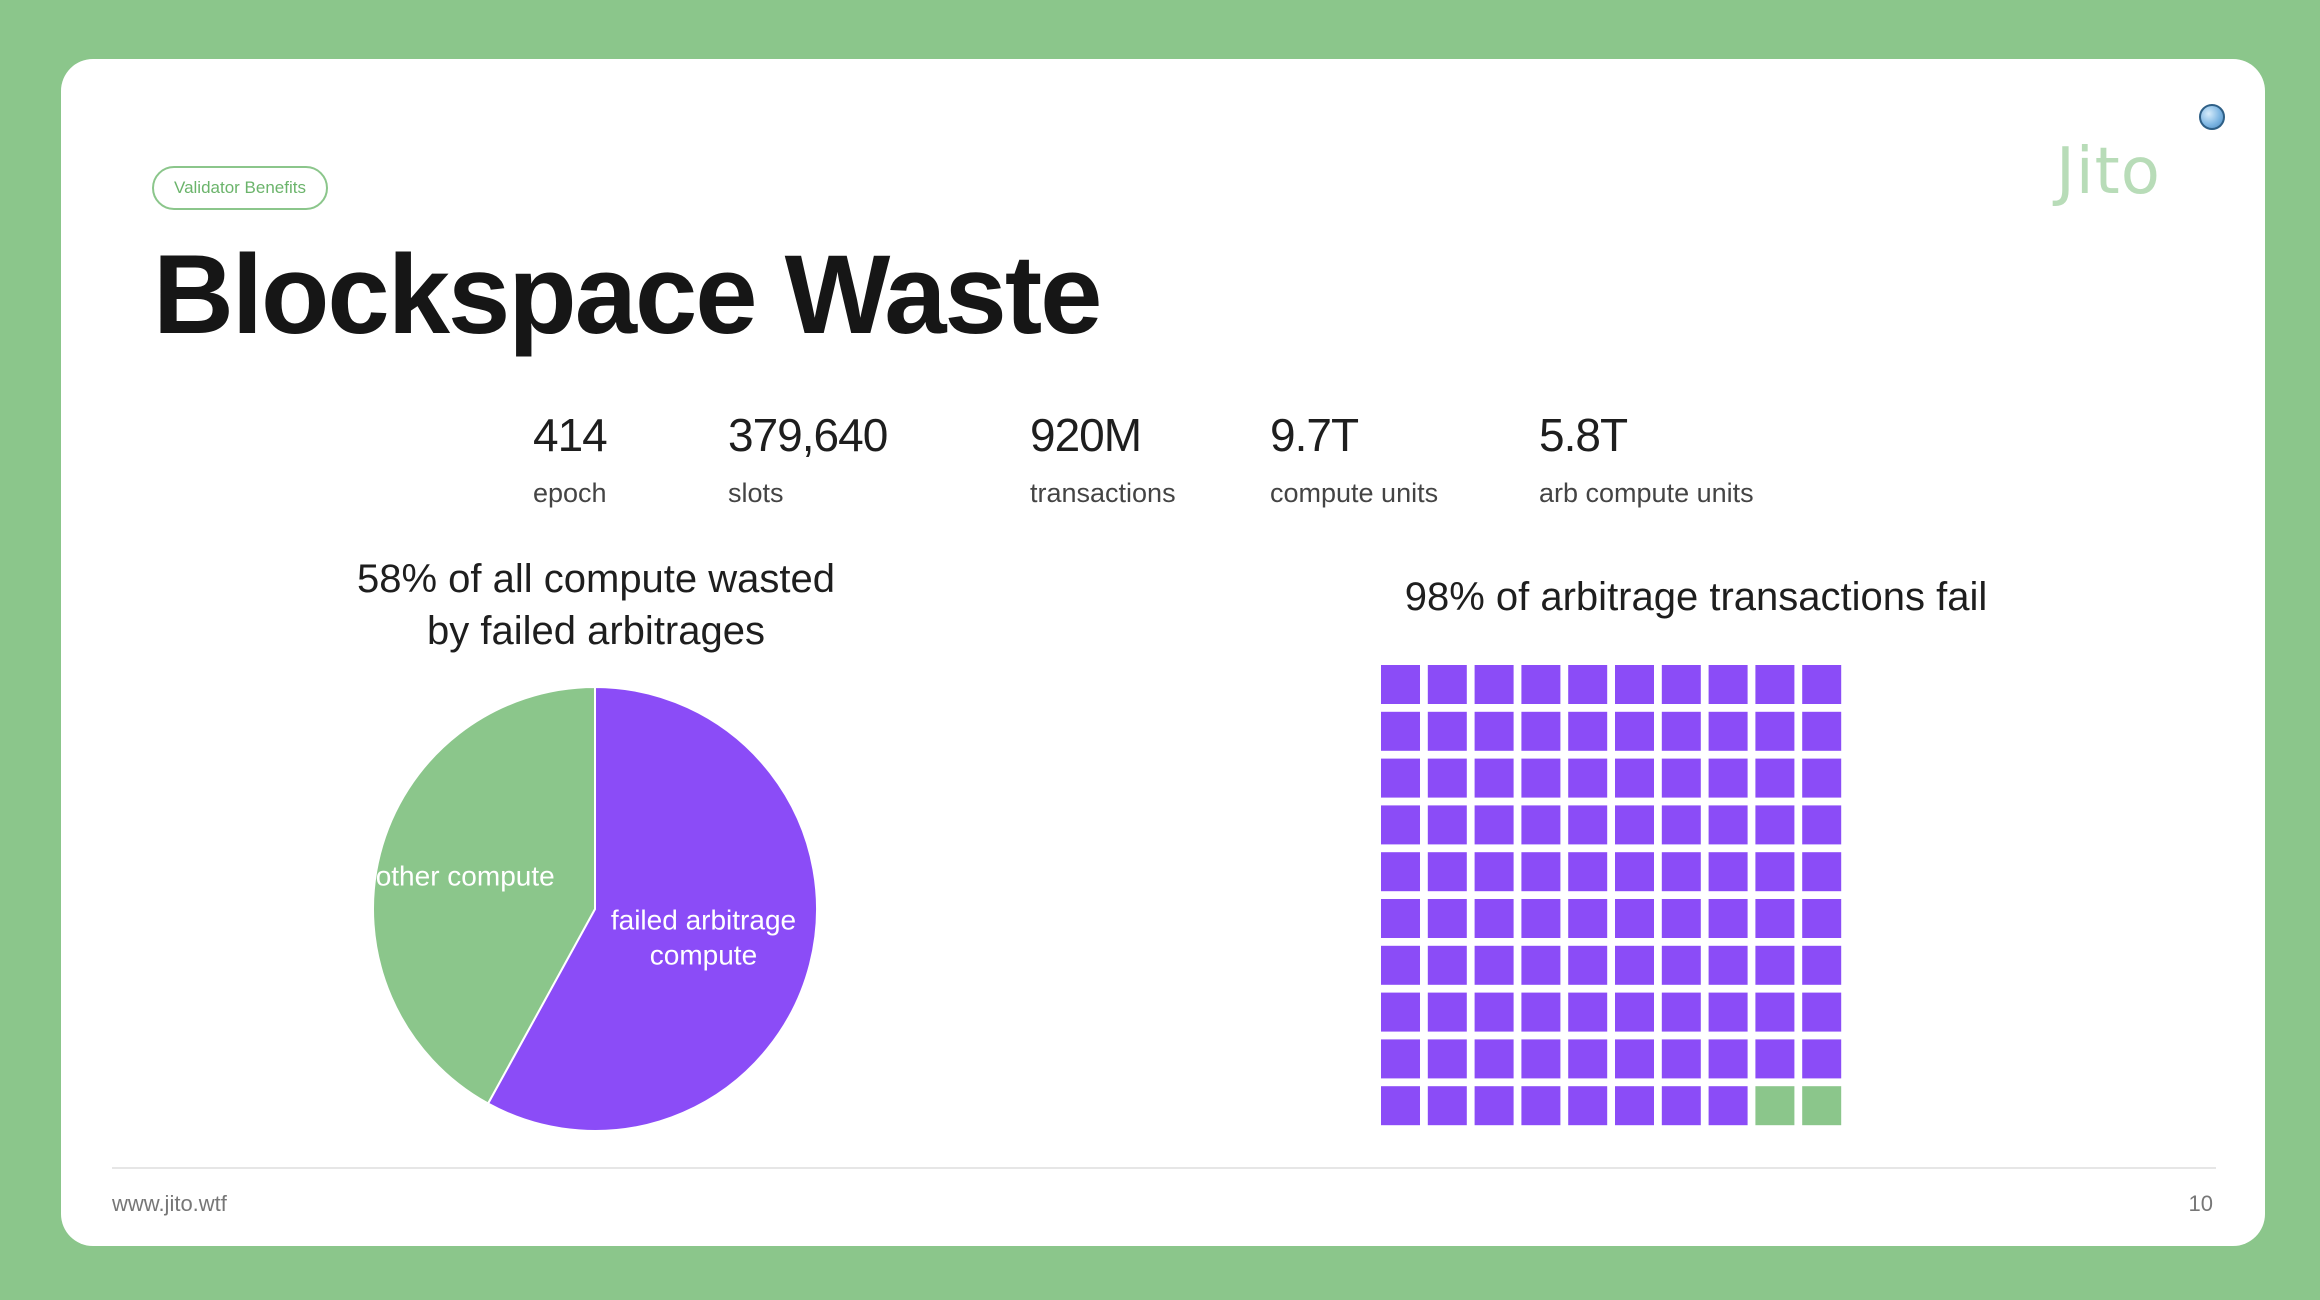  I want to click on stat-value: 9.7T, so click(1314, 435).